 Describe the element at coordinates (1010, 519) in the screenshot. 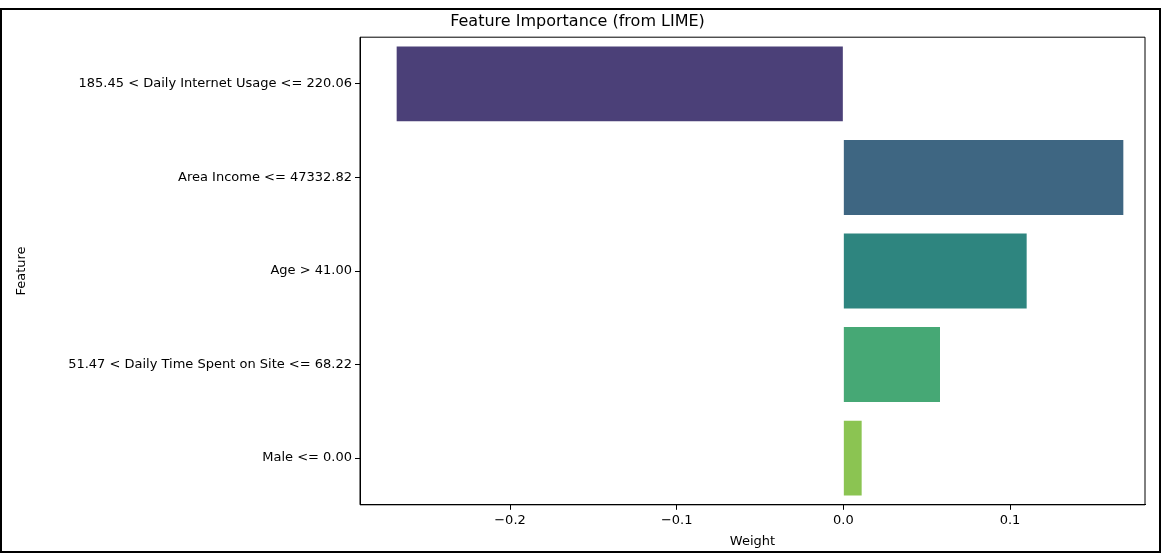

I see `x-tick-label: 0.1` at that location.